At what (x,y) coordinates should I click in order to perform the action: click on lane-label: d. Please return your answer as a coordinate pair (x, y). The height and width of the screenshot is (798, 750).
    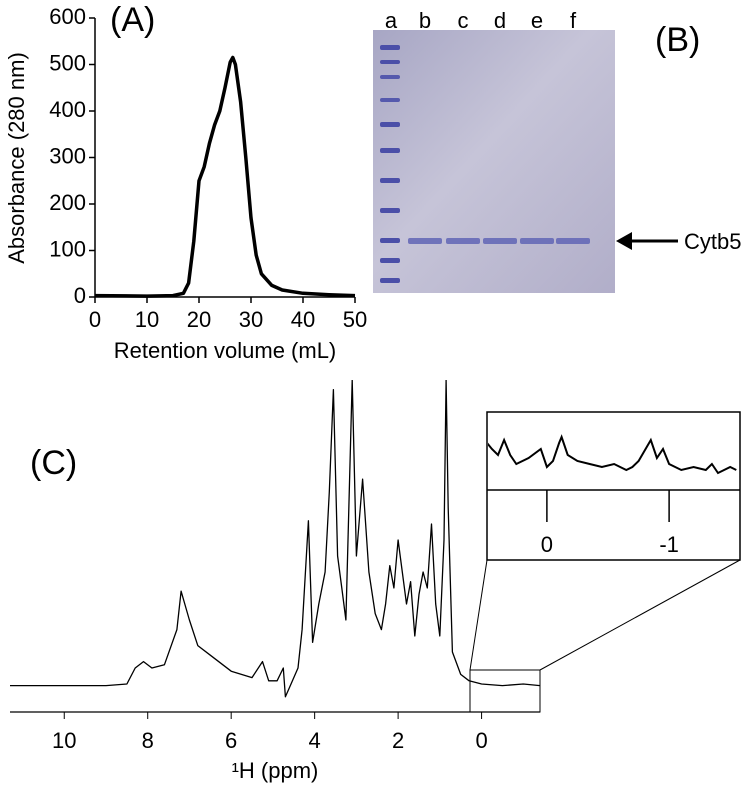
    Looking at the image, I should click on (500, 20).